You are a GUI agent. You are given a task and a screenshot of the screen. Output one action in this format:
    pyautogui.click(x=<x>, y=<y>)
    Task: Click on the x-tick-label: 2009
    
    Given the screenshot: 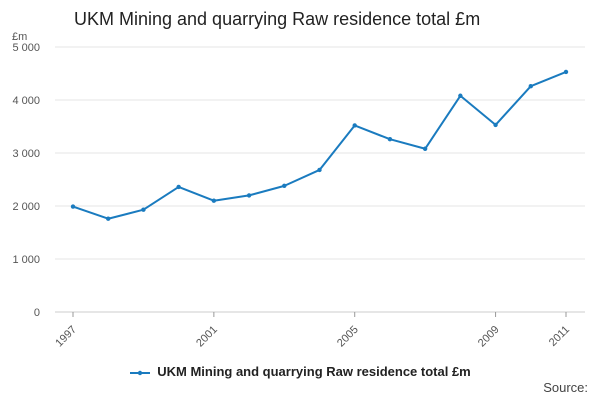 What is the action you would take?
    pyautogui.click(x=489, y=337)
    